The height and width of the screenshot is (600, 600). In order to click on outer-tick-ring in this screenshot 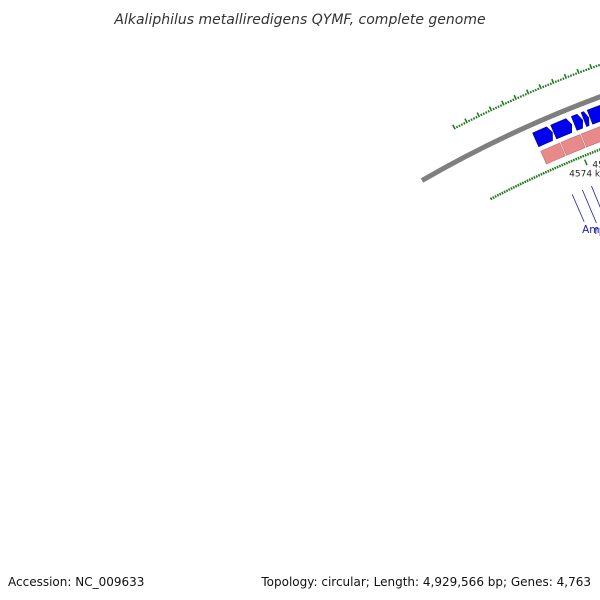, I will do `click(526, 96)`.